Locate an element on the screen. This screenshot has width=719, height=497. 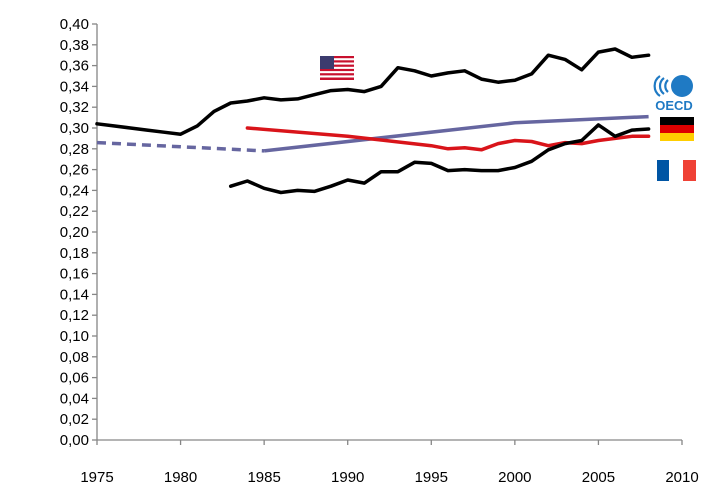
x-tick-label: 2000 is located at coordinates (514, 477).